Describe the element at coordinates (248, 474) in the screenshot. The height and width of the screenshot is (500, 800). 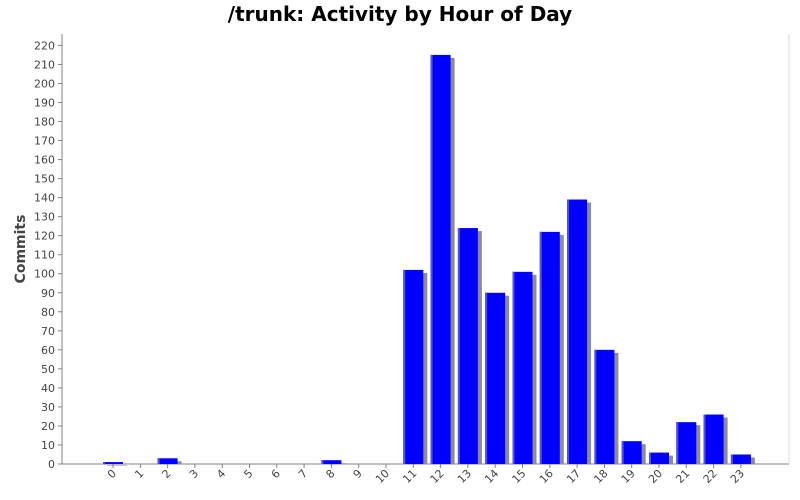
I see `x-tick-label: 5` at that location.